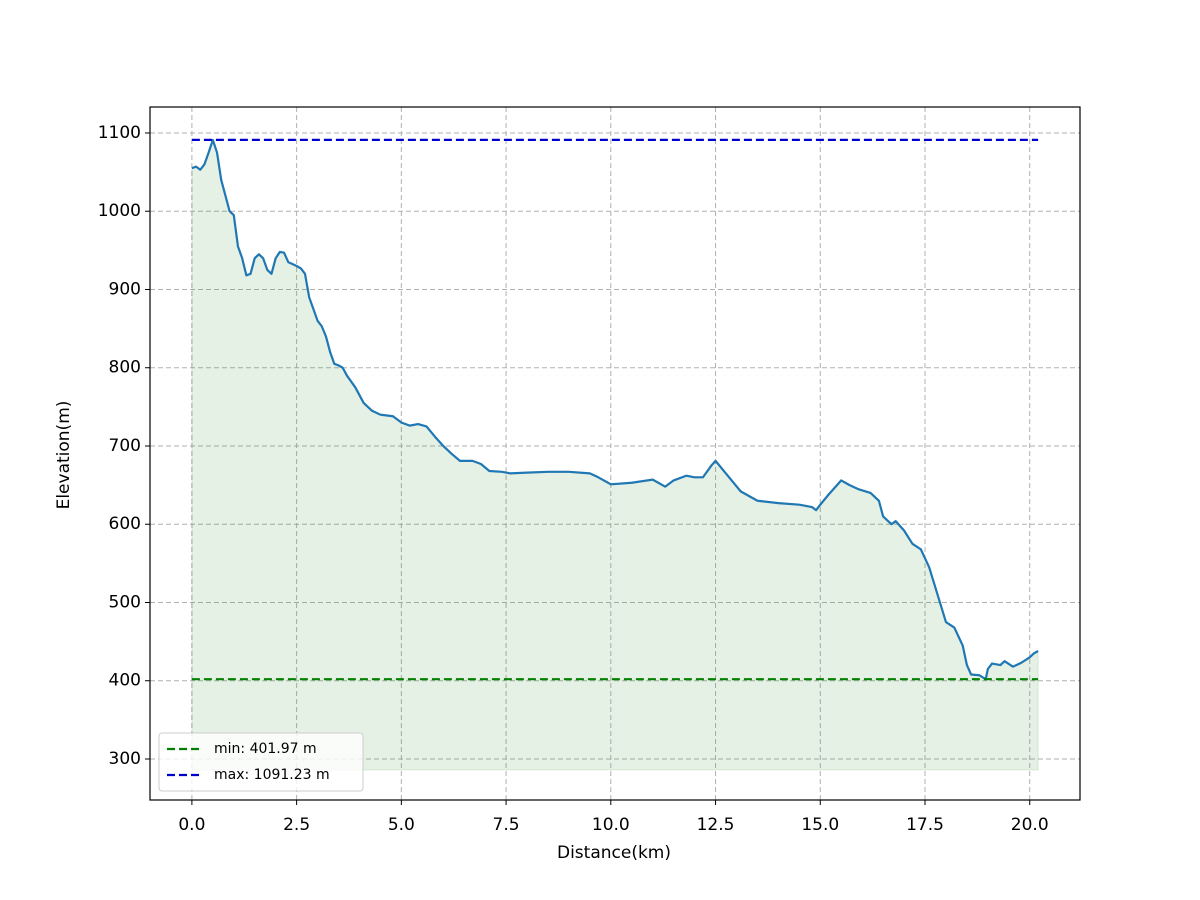  I want to click on y-tick-label: 400, so click(125, 681).